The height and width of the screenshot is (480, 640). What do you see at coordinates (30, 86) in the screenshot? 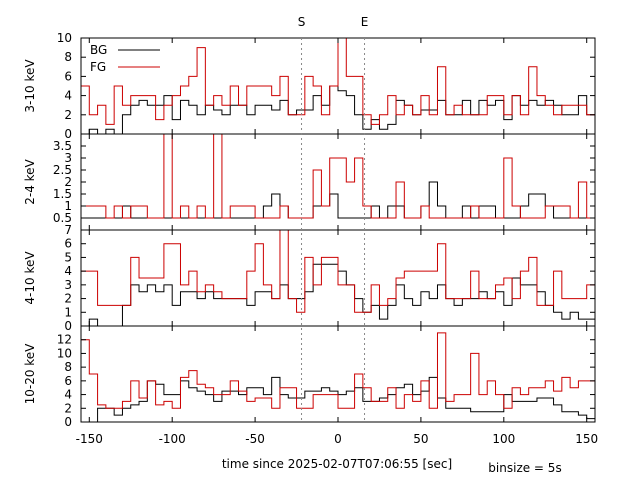
I see `y-axis-label: 3-10 keV` at bounding box center [30, 86].